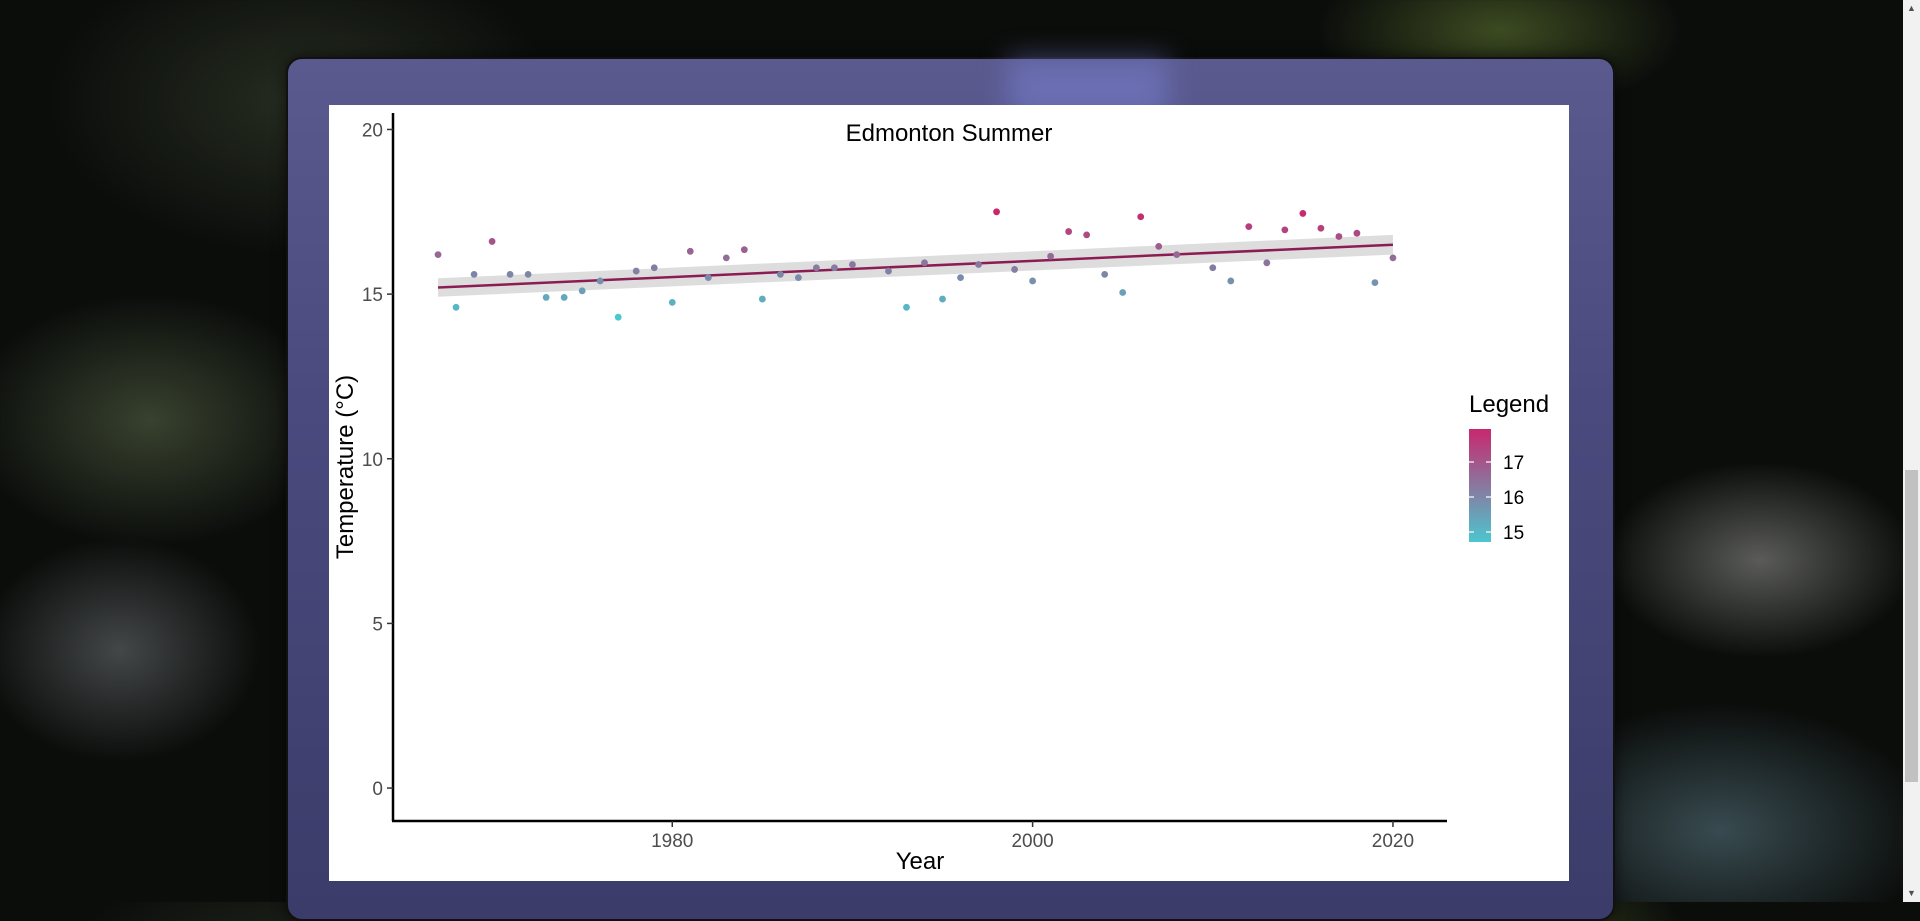 This screenshot has height=921, width=1920. Describe the element at coordinates (1480, 485) in the screenshot. I see `legend-colorbar` at that location.